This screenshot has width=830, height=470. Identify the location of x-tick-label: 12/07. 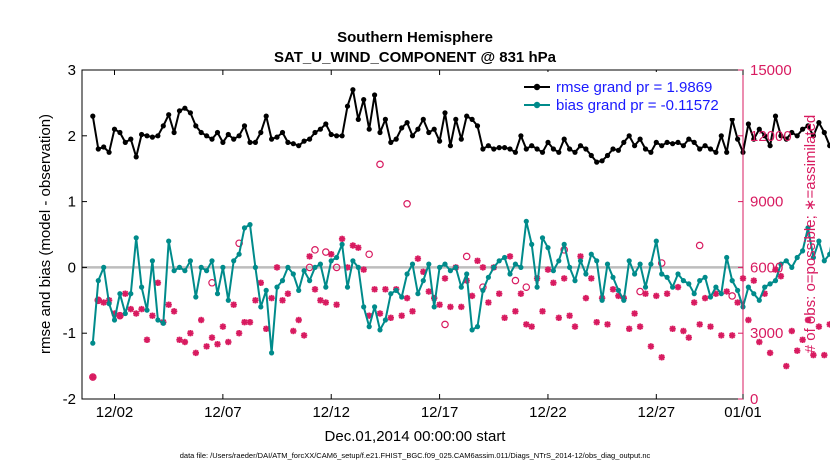
(223, 412).